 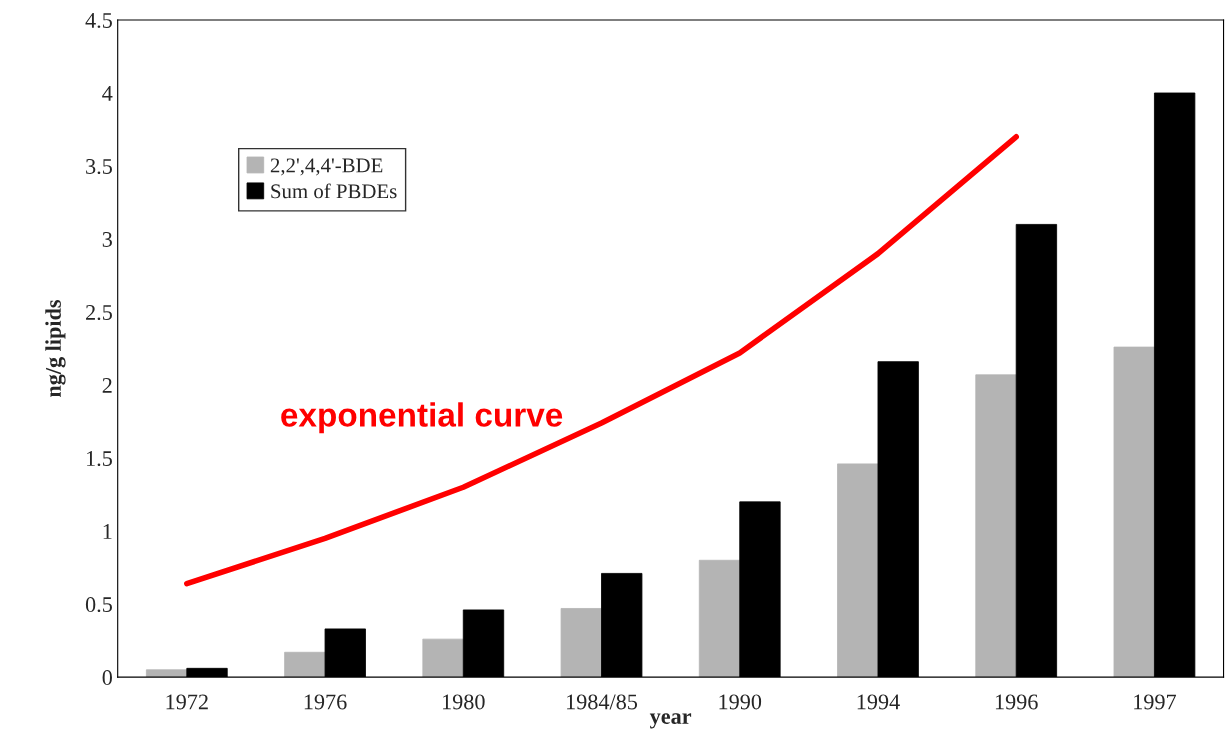 I want to click on x-tick-label: 1972, so click(x=187, y=702).